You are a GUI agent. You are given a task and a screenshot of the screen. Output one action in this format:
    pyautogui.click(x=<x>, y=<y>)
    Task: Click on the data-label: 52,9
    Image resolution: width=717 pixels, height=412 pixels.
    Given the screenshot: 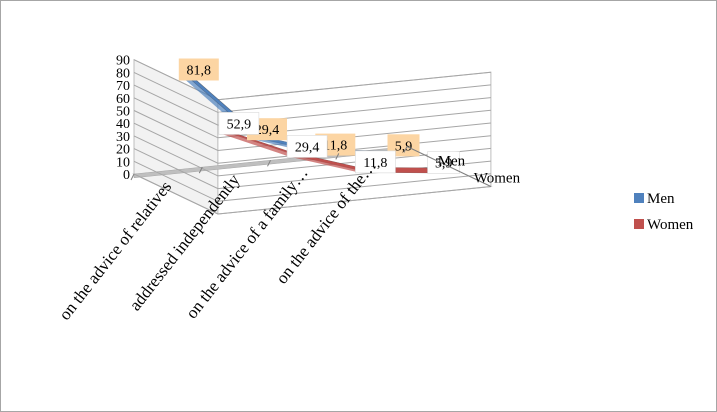 What is the action you would take?
    pyautogui.click(x=239, y=124)
    